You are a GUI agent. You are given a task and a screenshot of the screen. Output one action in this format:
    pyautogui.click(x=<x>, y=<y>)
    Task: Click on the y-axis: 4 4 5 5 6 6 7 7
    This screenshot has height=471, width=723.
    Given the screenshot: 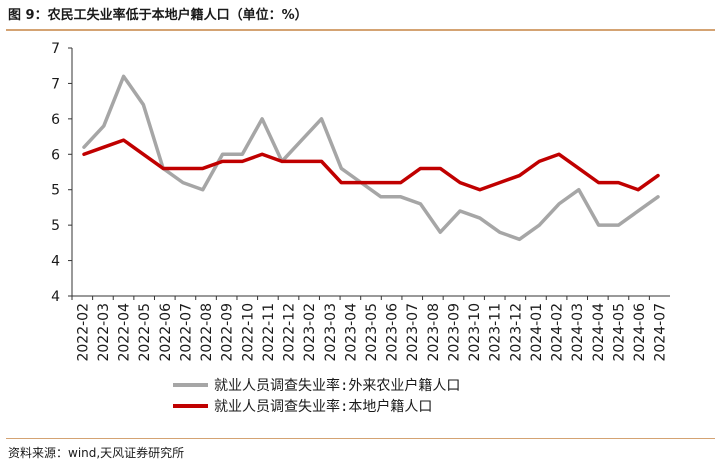 What is the action you would take?
    pyautogui.click(x=62, y=173)
    